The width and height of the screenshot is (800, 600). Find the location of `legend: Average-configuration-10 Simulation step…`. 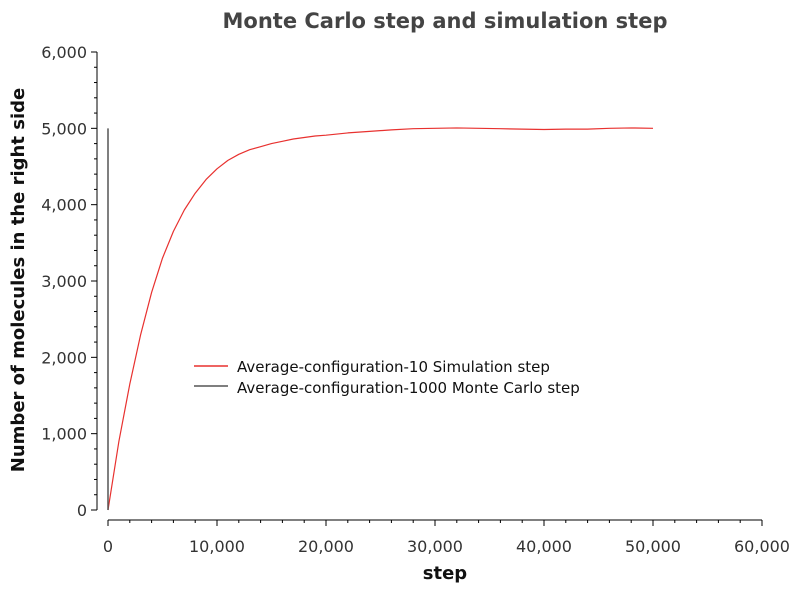

legend: Average-configuration-10 Simulation step… is located at coordinates (387, 377).